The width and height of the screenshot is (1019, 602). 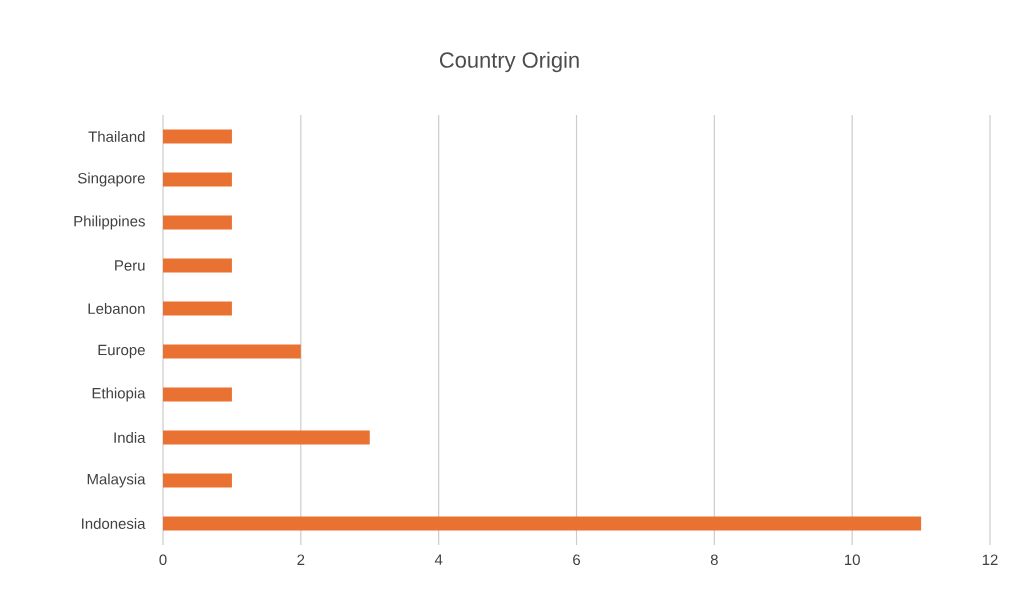 What do you see at coordinates (130, 265) in the screenshot?
I see `y-tick-label: Peru` at bounding box center [130, 265].